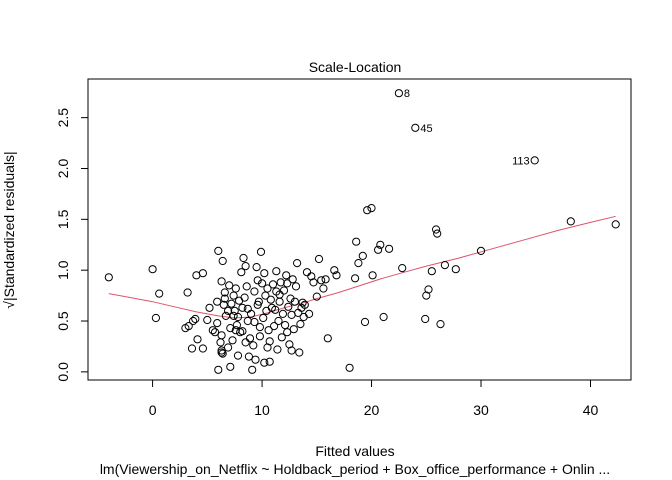 This screenshot has width=672, height=480. Describe the element at coordinates (9, 229) in the screenshot. I see `y-axis-label: √|Standardized residuals|` at that location.